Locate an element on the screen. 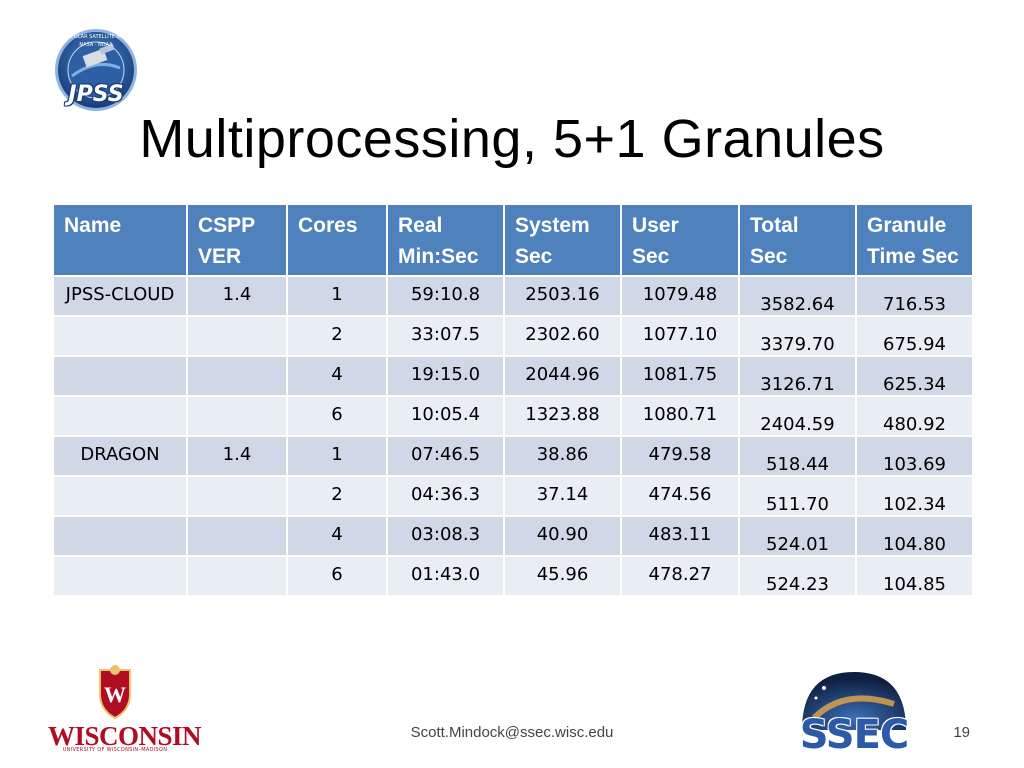  table-row: 6 10:05.4 1323.88 1080.71 2404.59 480.92 is located at coordinates (513, 416).